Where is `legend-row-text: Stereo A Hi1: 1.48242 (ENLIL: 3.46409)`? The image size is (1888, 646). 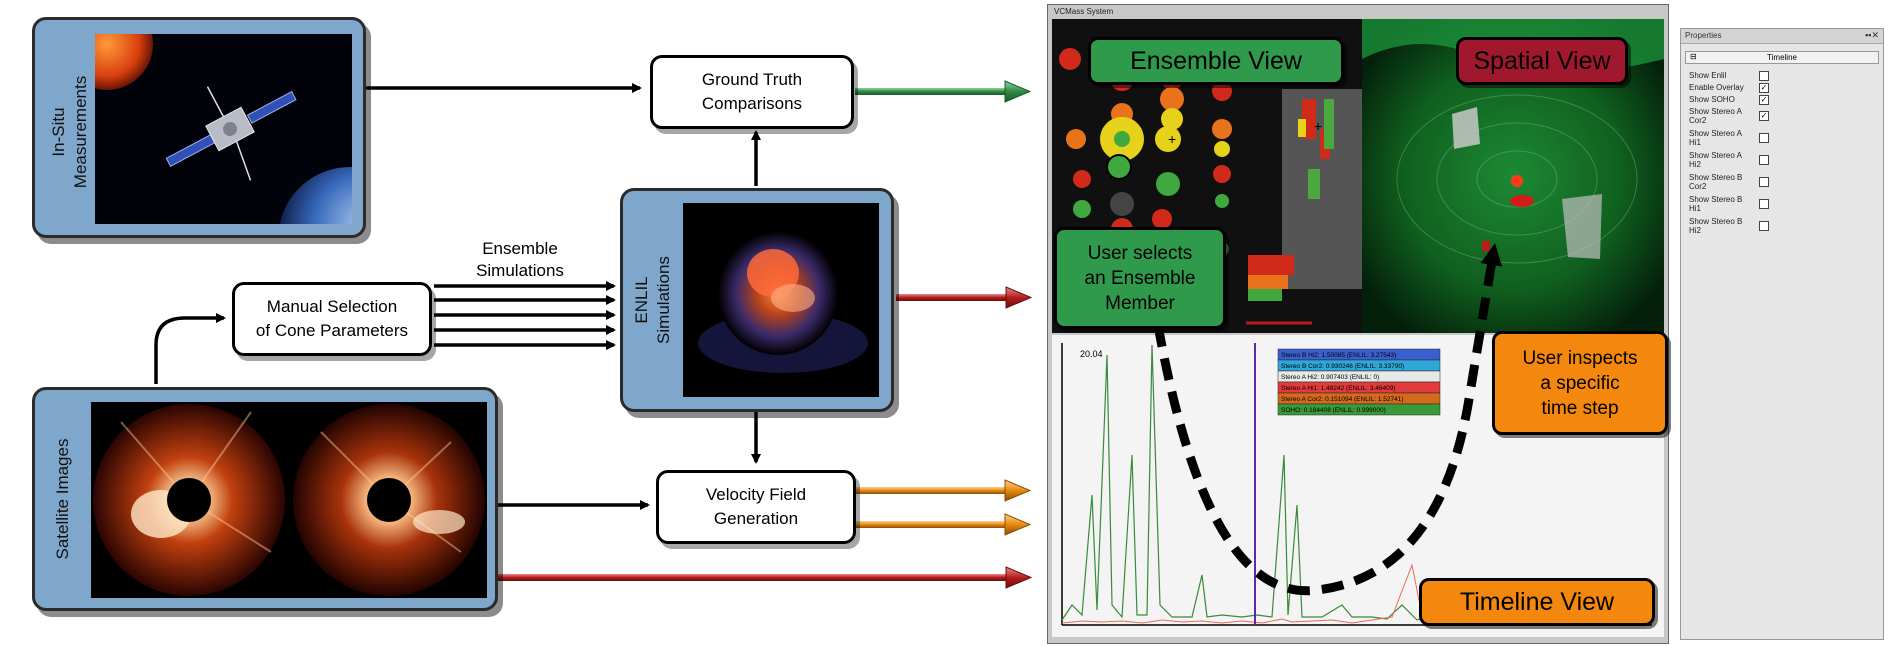
legend-row-text: Stereo A Hi1: 1.48242 (ENLIL: 3.46409) is located at coordinates (1338, 388).